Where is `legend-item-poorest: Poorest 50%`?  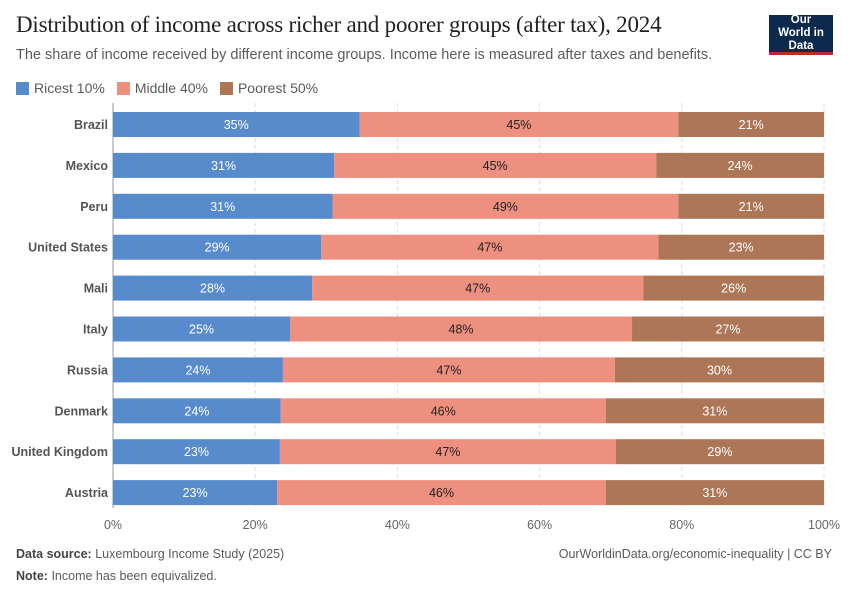
legend-item-poorest: Poorest 50% is located at coordinates (269, 88).